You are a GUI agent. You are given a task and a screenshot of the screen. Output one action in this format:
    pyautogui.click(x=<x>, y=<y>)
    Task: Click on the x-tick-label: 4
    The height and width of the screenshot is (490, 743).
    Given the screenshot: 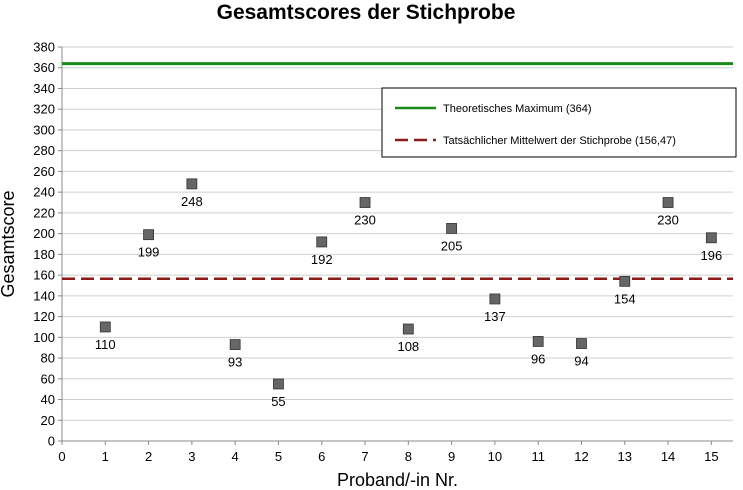 What is the action you would take?
    pyautogui.click(x=235, y=456)
    